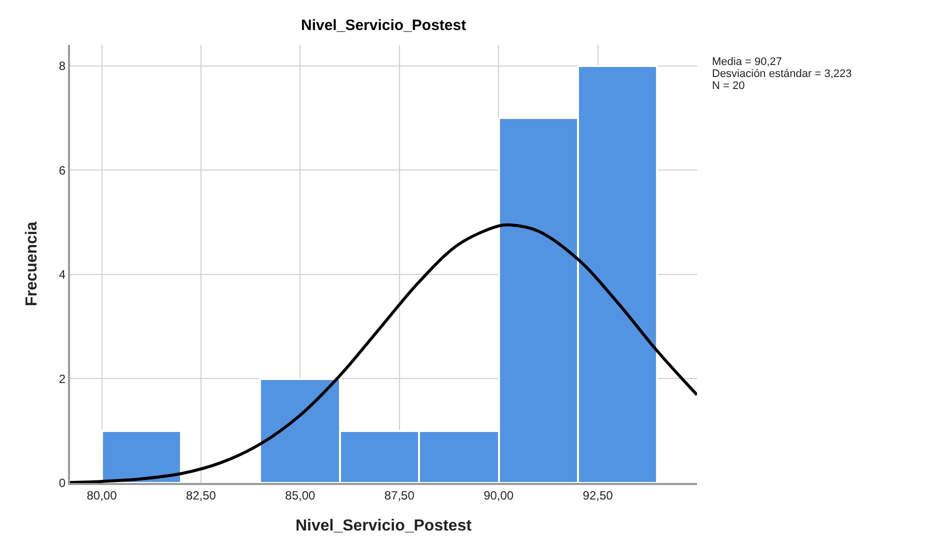 This screenshot has height=555, width=932. I want to click on x-tick-label: 87,50, so click(399, 495).